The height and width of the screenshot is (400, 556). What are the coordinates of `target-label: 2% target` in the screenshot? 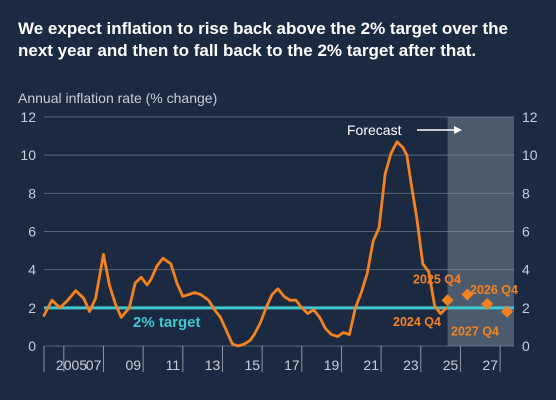 It's located at (167, 322).